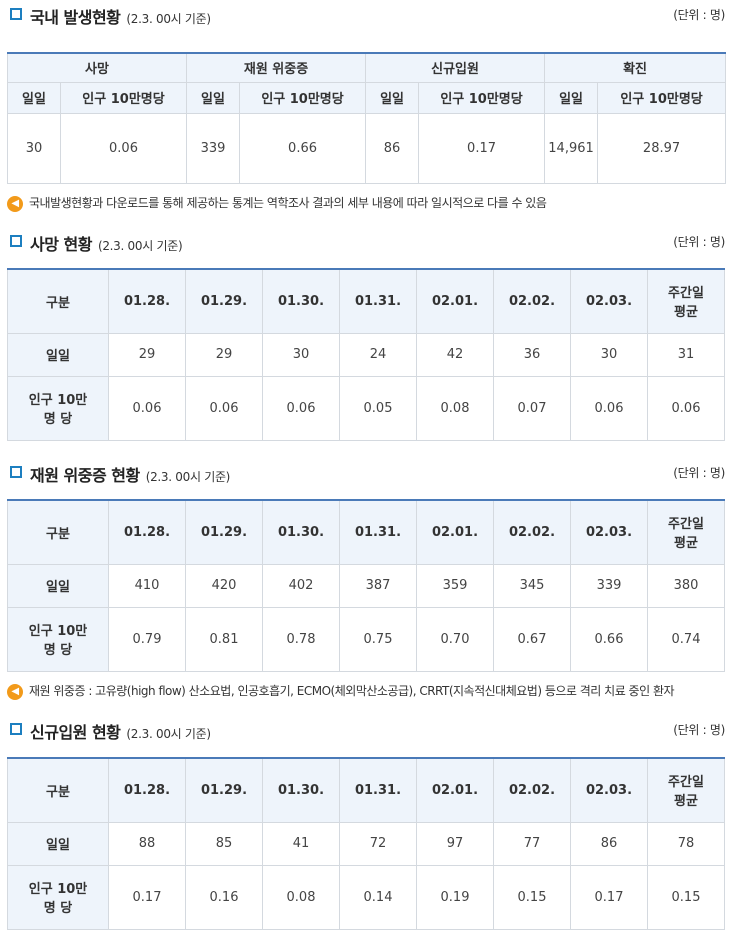 The width and height of the screenshot is (731, 945). Describe the element at coordinates (455, 408) in the screenshot. I see `value-cell: 0.08` at that location.